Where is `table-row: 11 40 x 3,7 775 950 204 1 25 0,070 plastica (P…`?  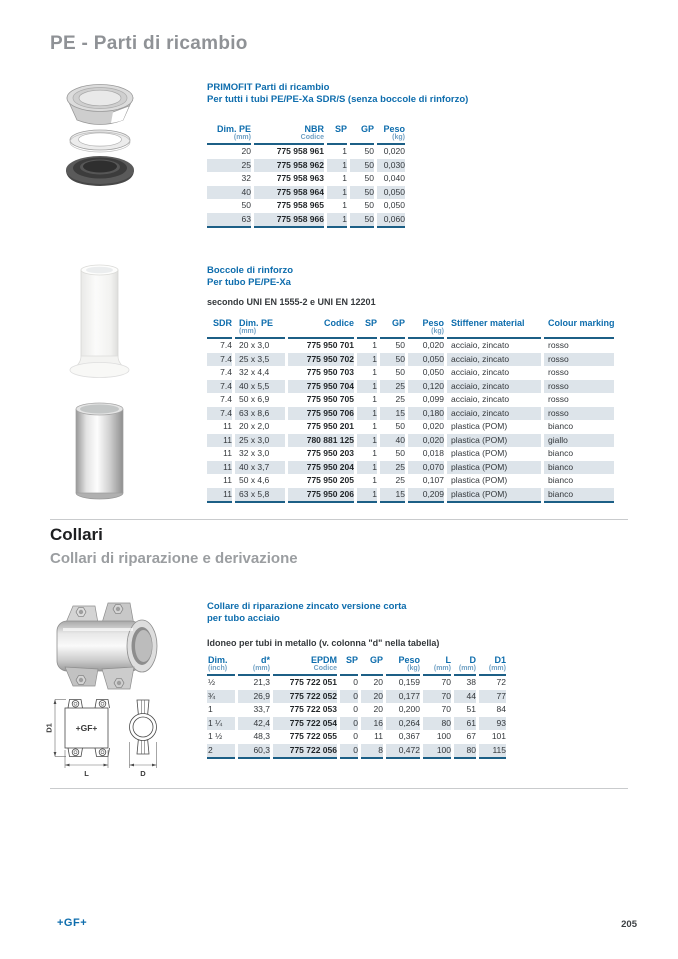 table-row: 11 40 x 3,7 775 950 204 1 25 0,070 plastica (P… is located at coordinates (410, 467).